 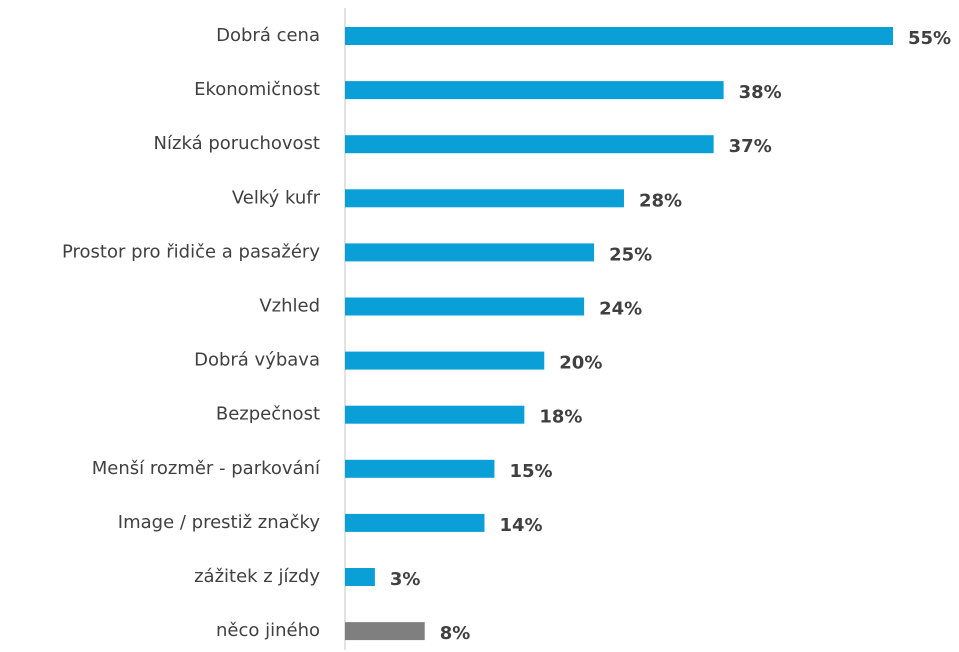 I want to click on data-label: 55%, so click(x=929, y=38).